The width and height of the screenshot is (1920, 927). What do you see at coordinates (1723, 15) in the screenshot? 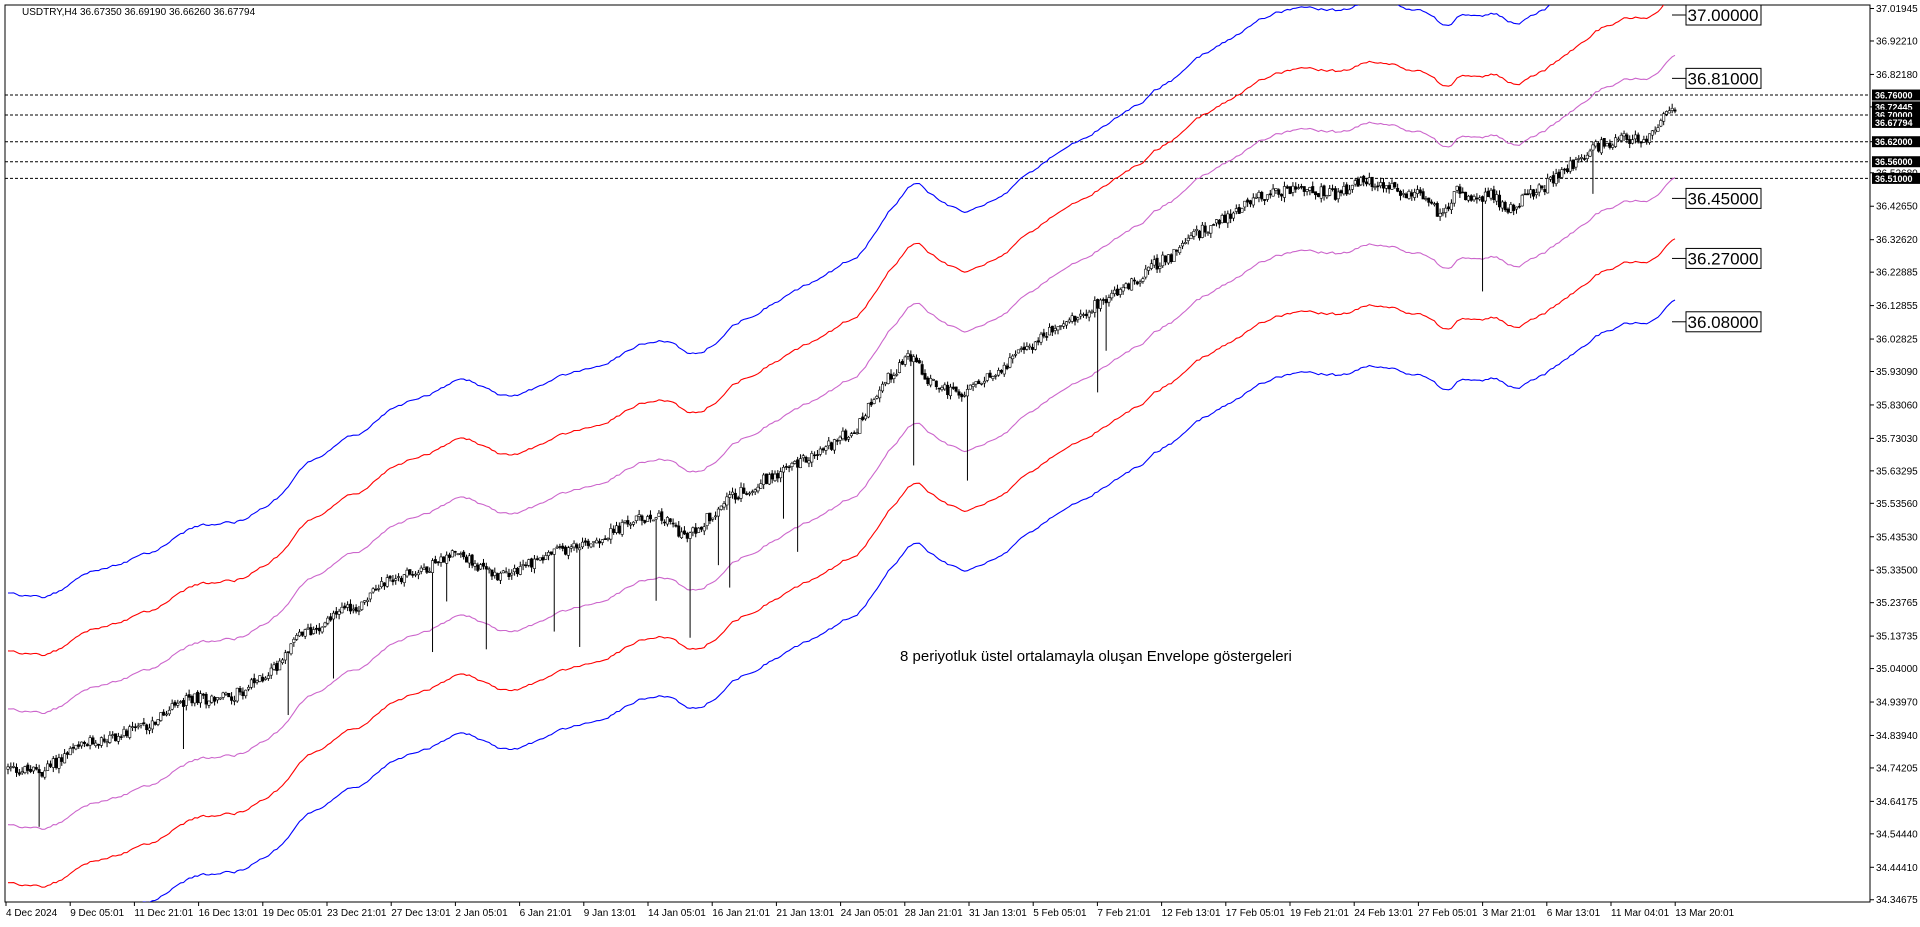
I see `level-label-text: 37.00000` at bounding box center [1723, 15].